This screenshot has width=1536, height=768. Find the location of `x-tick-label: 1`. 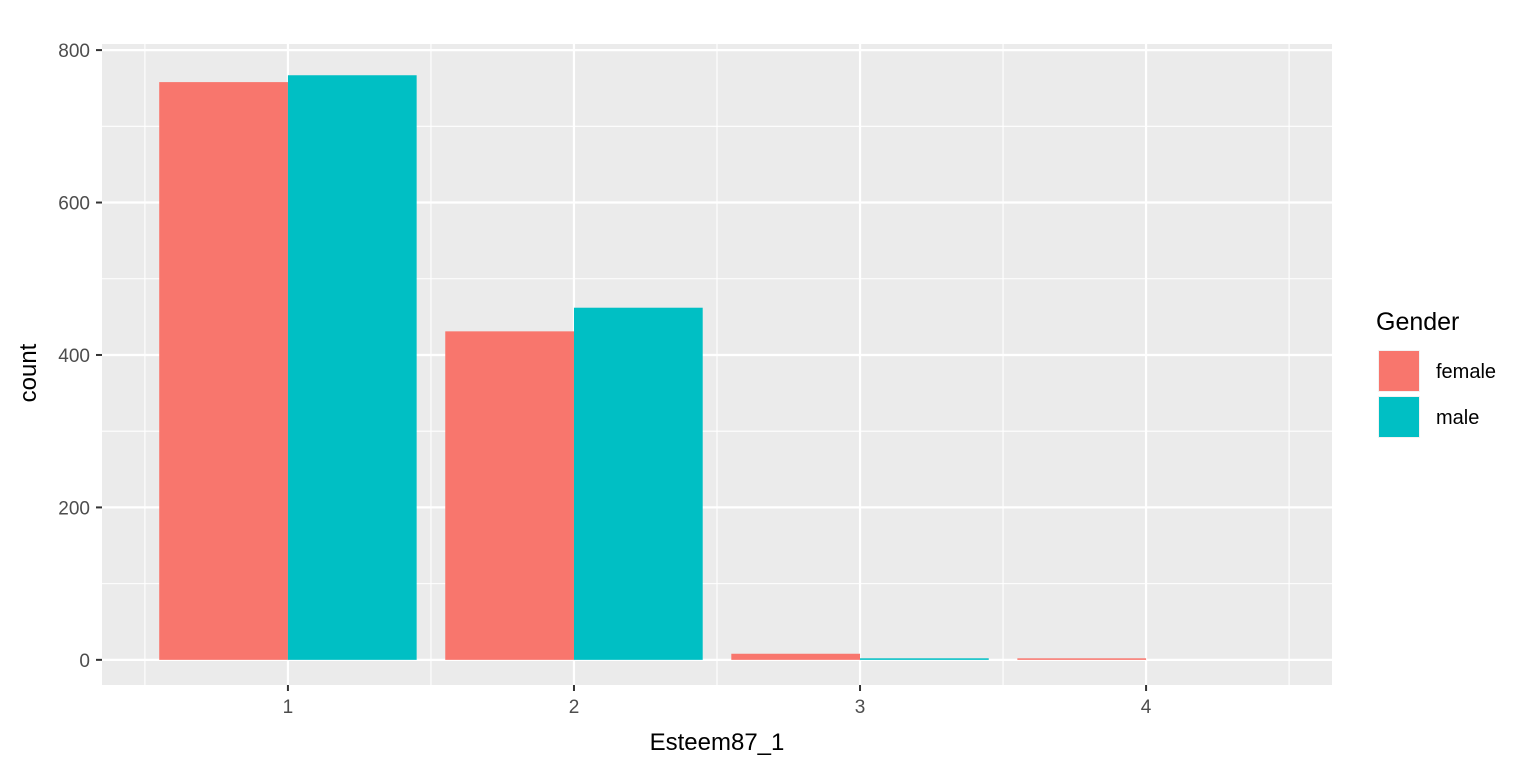

x-tick-label: 1 is located at coordinates (288, 707).